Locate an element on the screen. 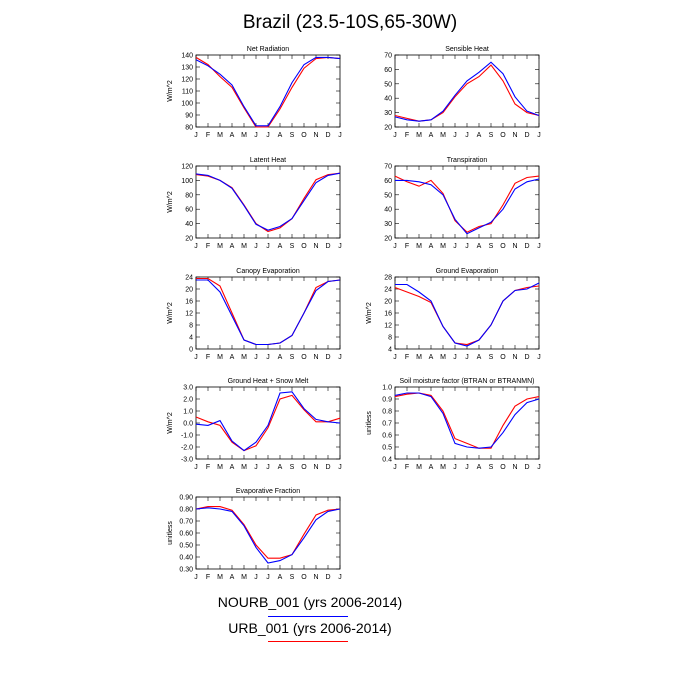 Image resolution: width=700 pixels, height=700 pixels. y-tick-label: 30 is located at coordinates (388, 224).